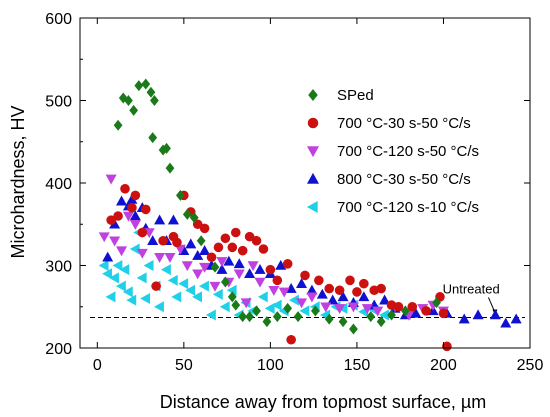 Image resolution: width=550 pixels, height=417 pixels. What do you see at coordinates (323, 402) in the screenshot?
I see `x-axis-title: Distance away from topmost surface, µm` at bounding box center [323, 402].